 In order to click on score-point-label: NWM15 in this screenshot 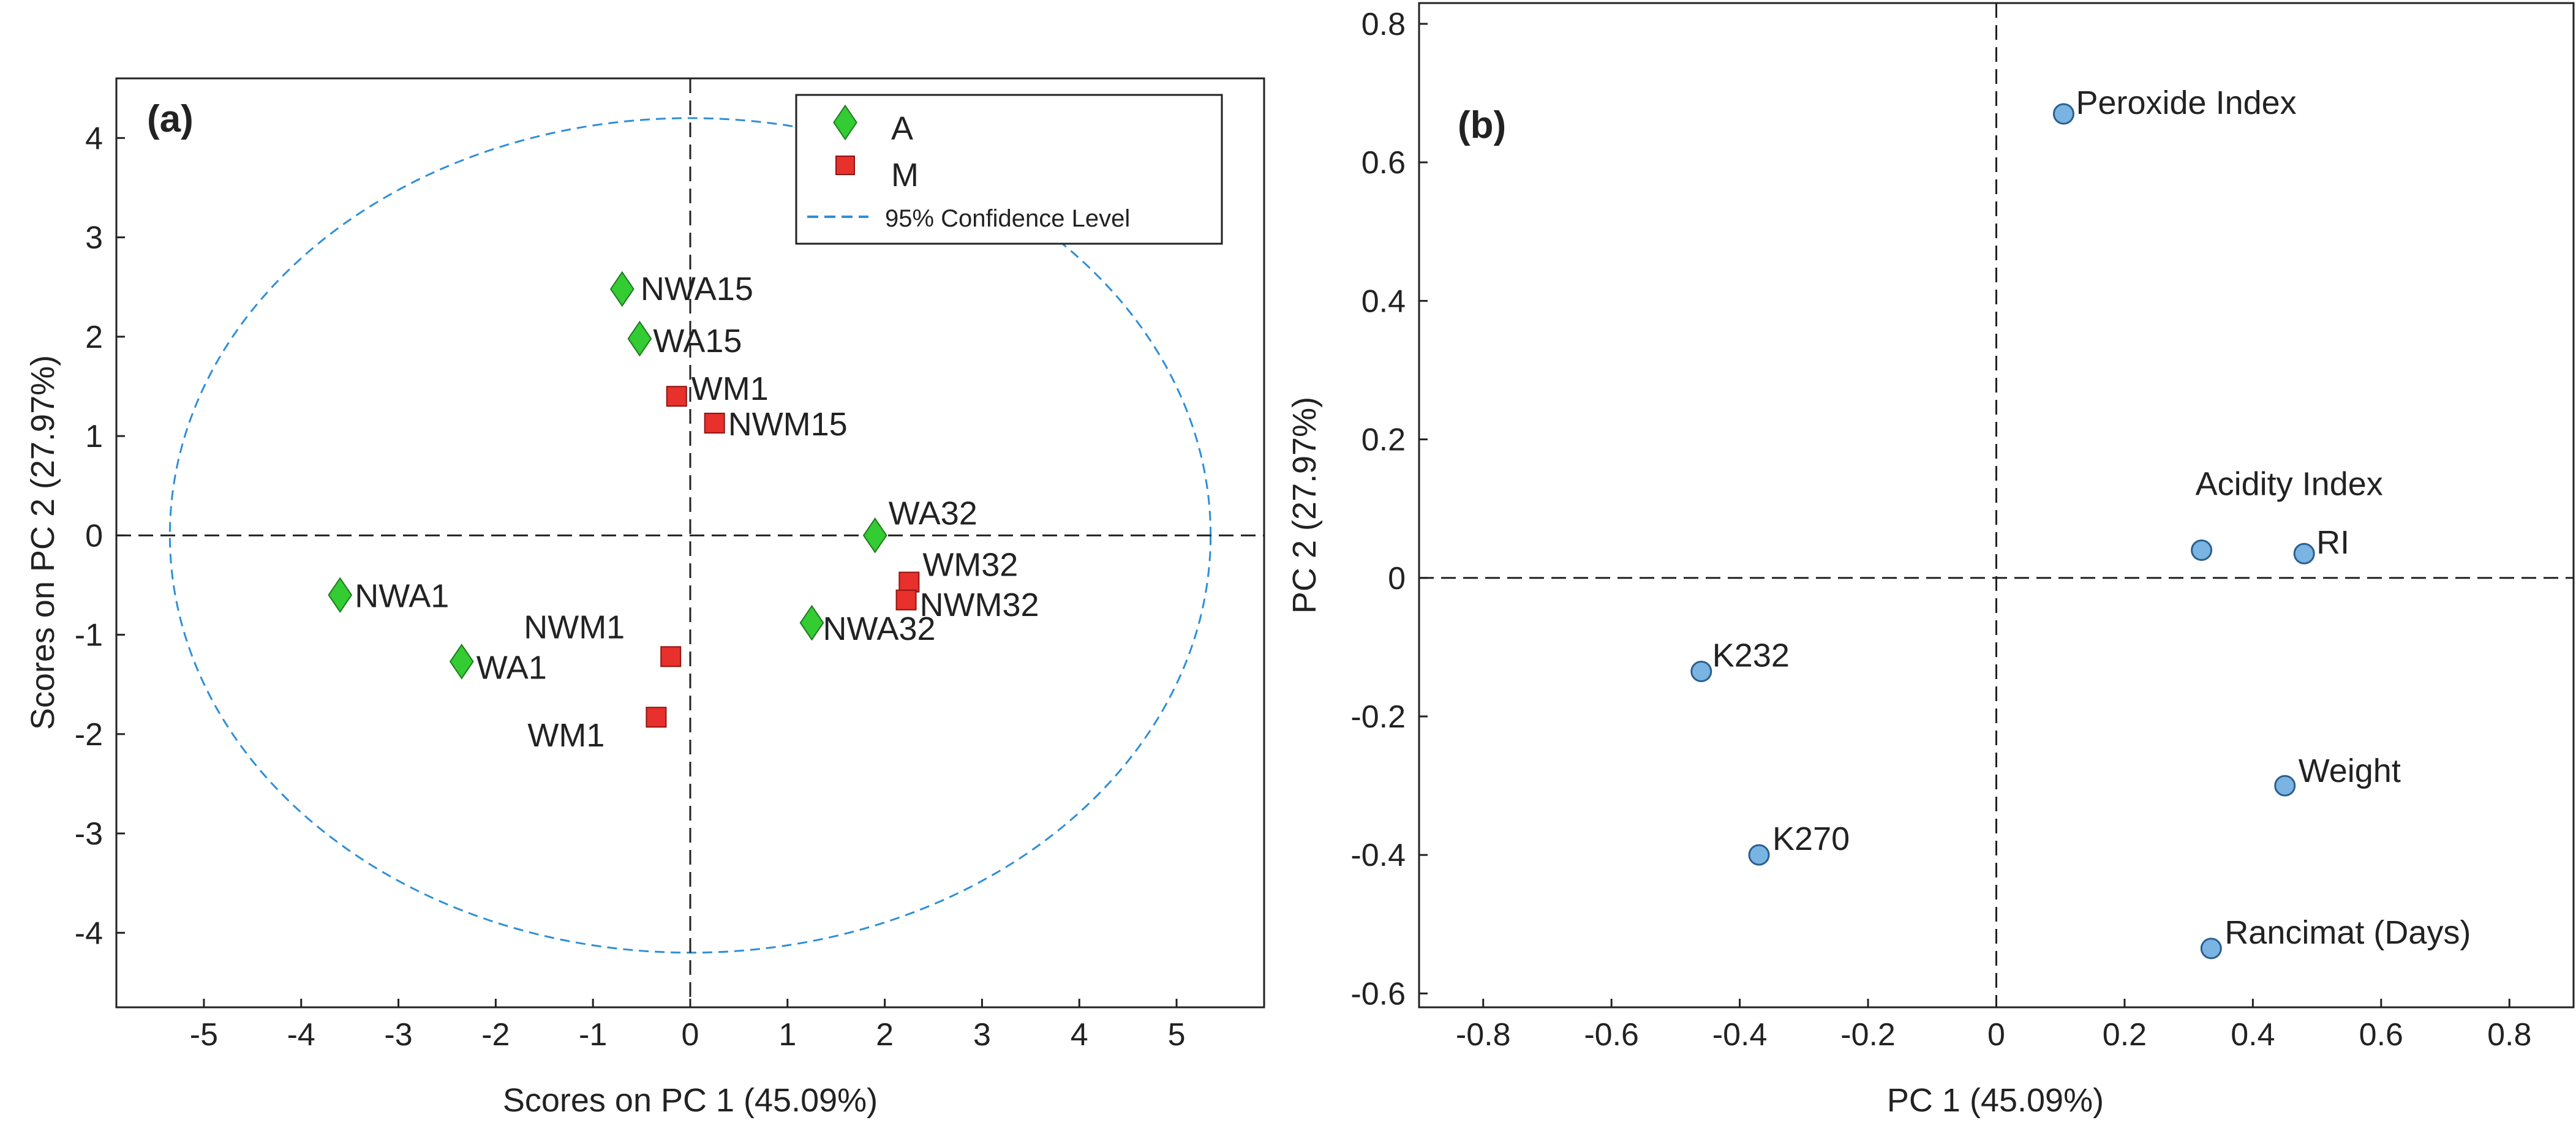, I will do `click(788, 424)`.